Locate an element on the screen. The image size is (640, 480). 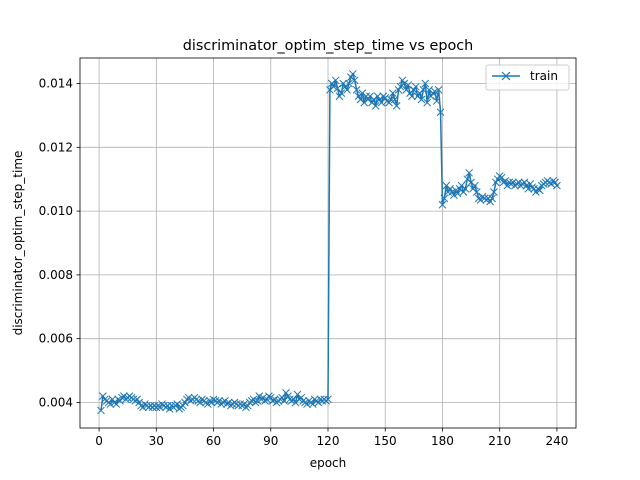
legend: train is located at coordinates (527, 77).